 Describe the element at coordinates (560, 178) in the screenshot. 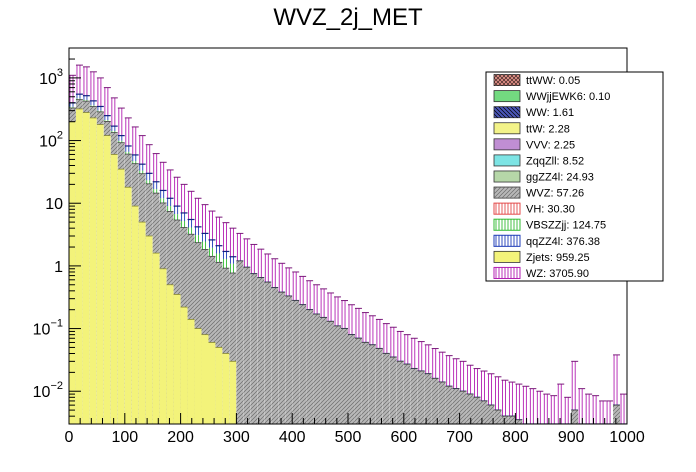

I see `legend-label: ggZZ4l: 24.93` at that location.